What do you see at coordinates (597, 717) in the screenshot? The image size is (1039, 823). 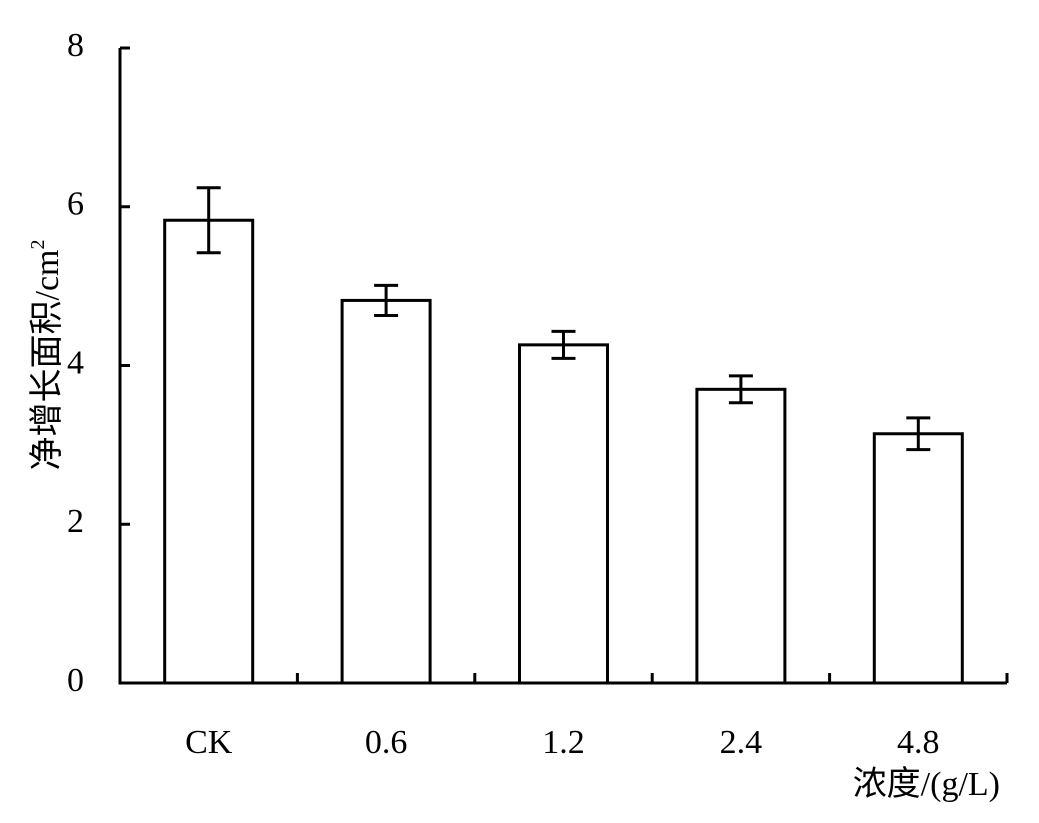 I see `x-ticks-layer: CK 0.6 1.2 2.4 4.8` at bounding box center [597, 717].